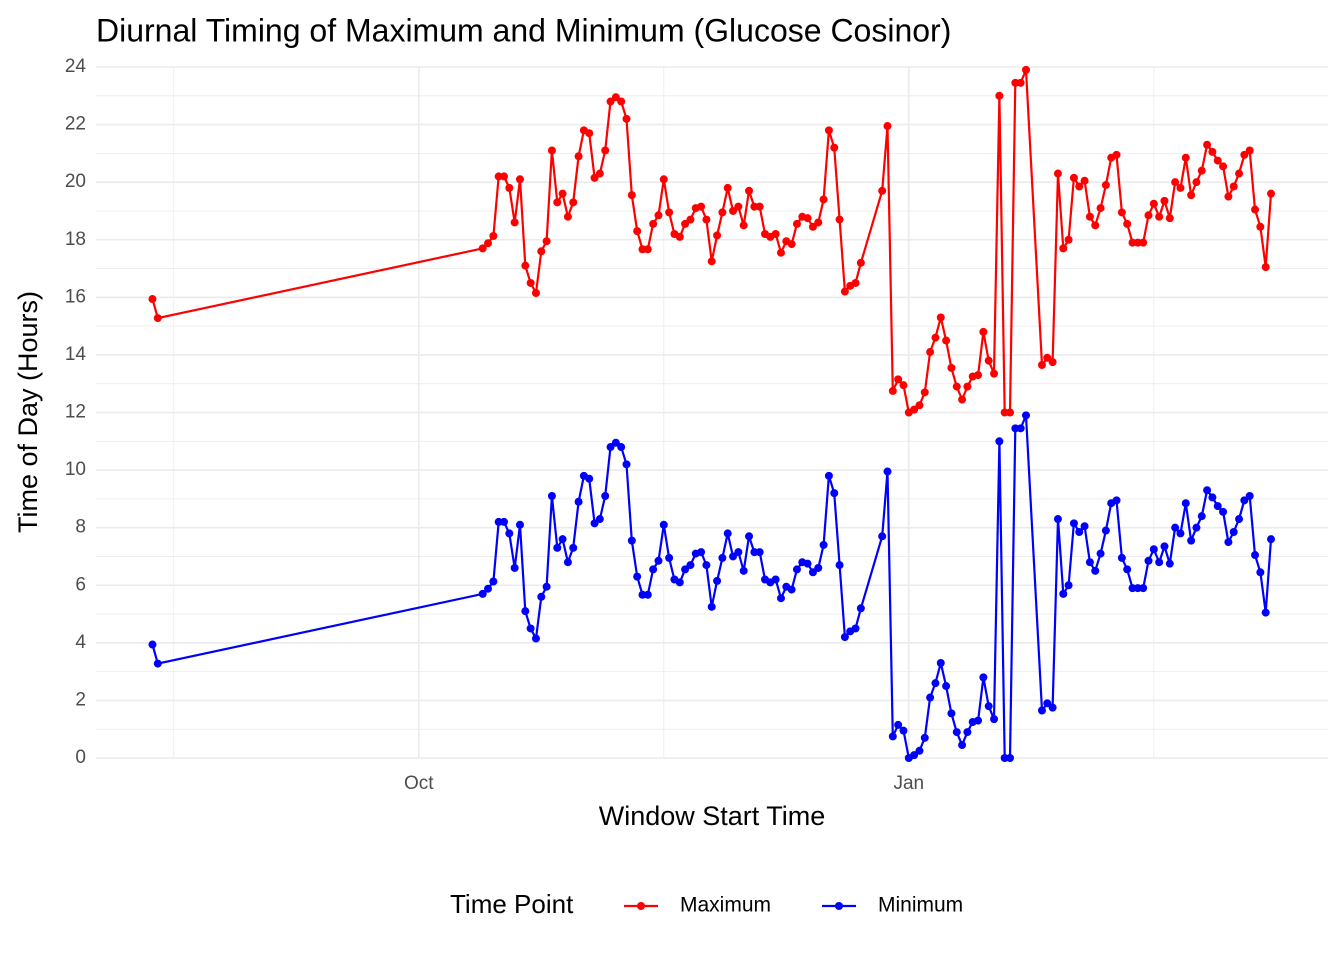  Describe the element at coordinates (80, 642) in the screenshot. I see `y-tick-label: 4` at that location.